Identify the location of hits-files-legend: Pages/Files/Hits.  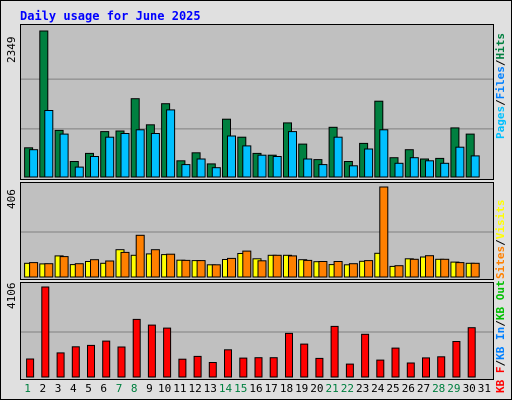
(500, 86).